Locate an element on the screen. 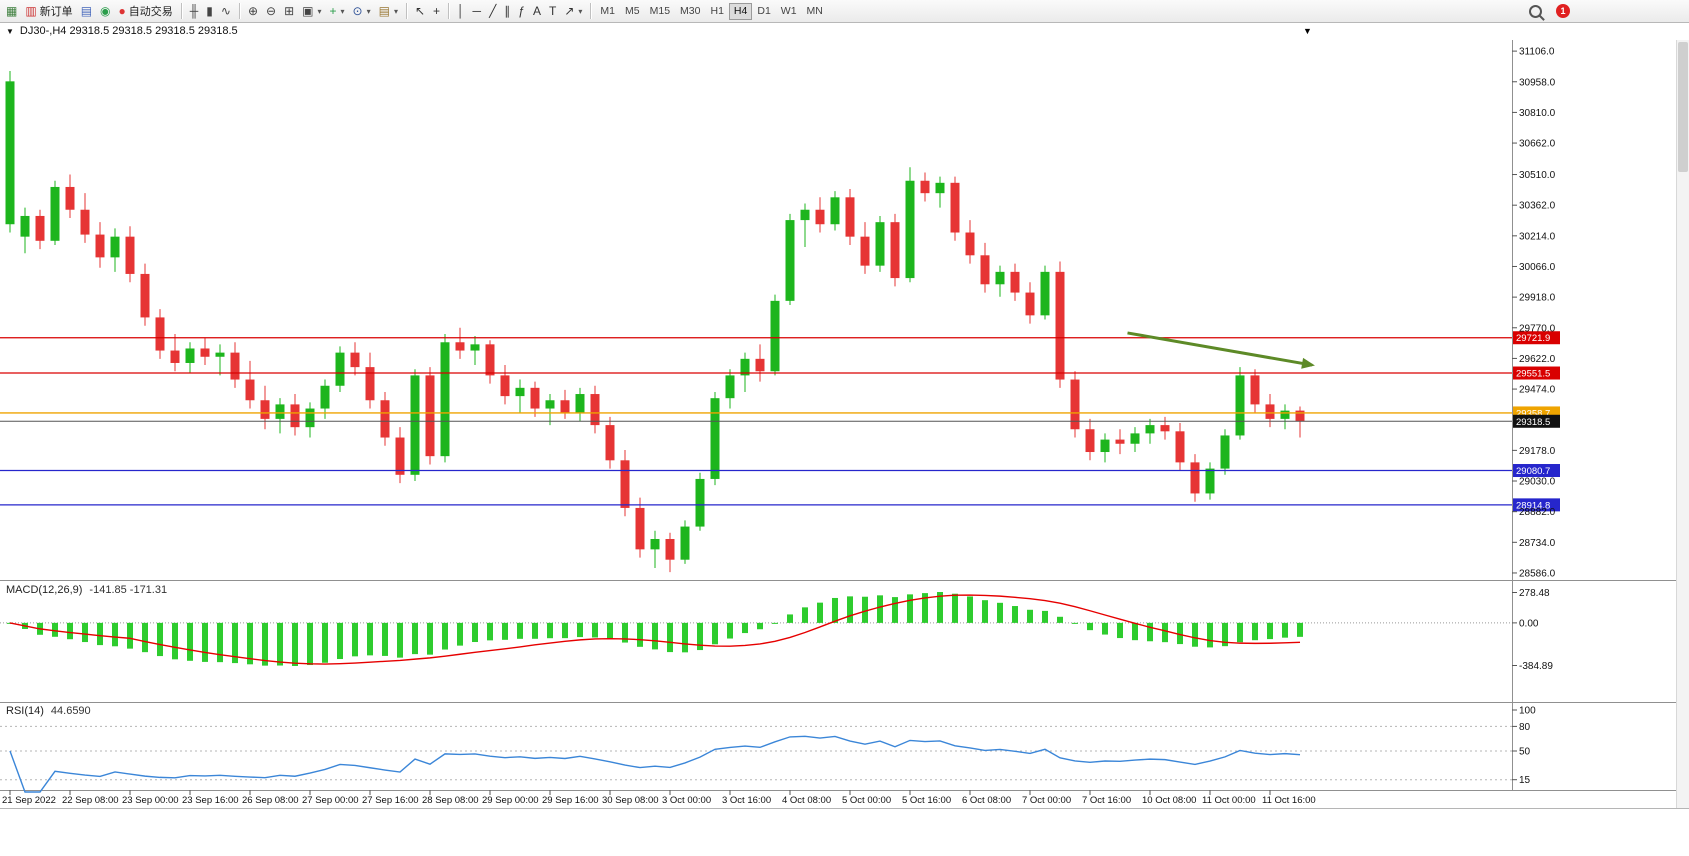  candlestick-chart-button: ▮ is located at coordinates (209, 11).